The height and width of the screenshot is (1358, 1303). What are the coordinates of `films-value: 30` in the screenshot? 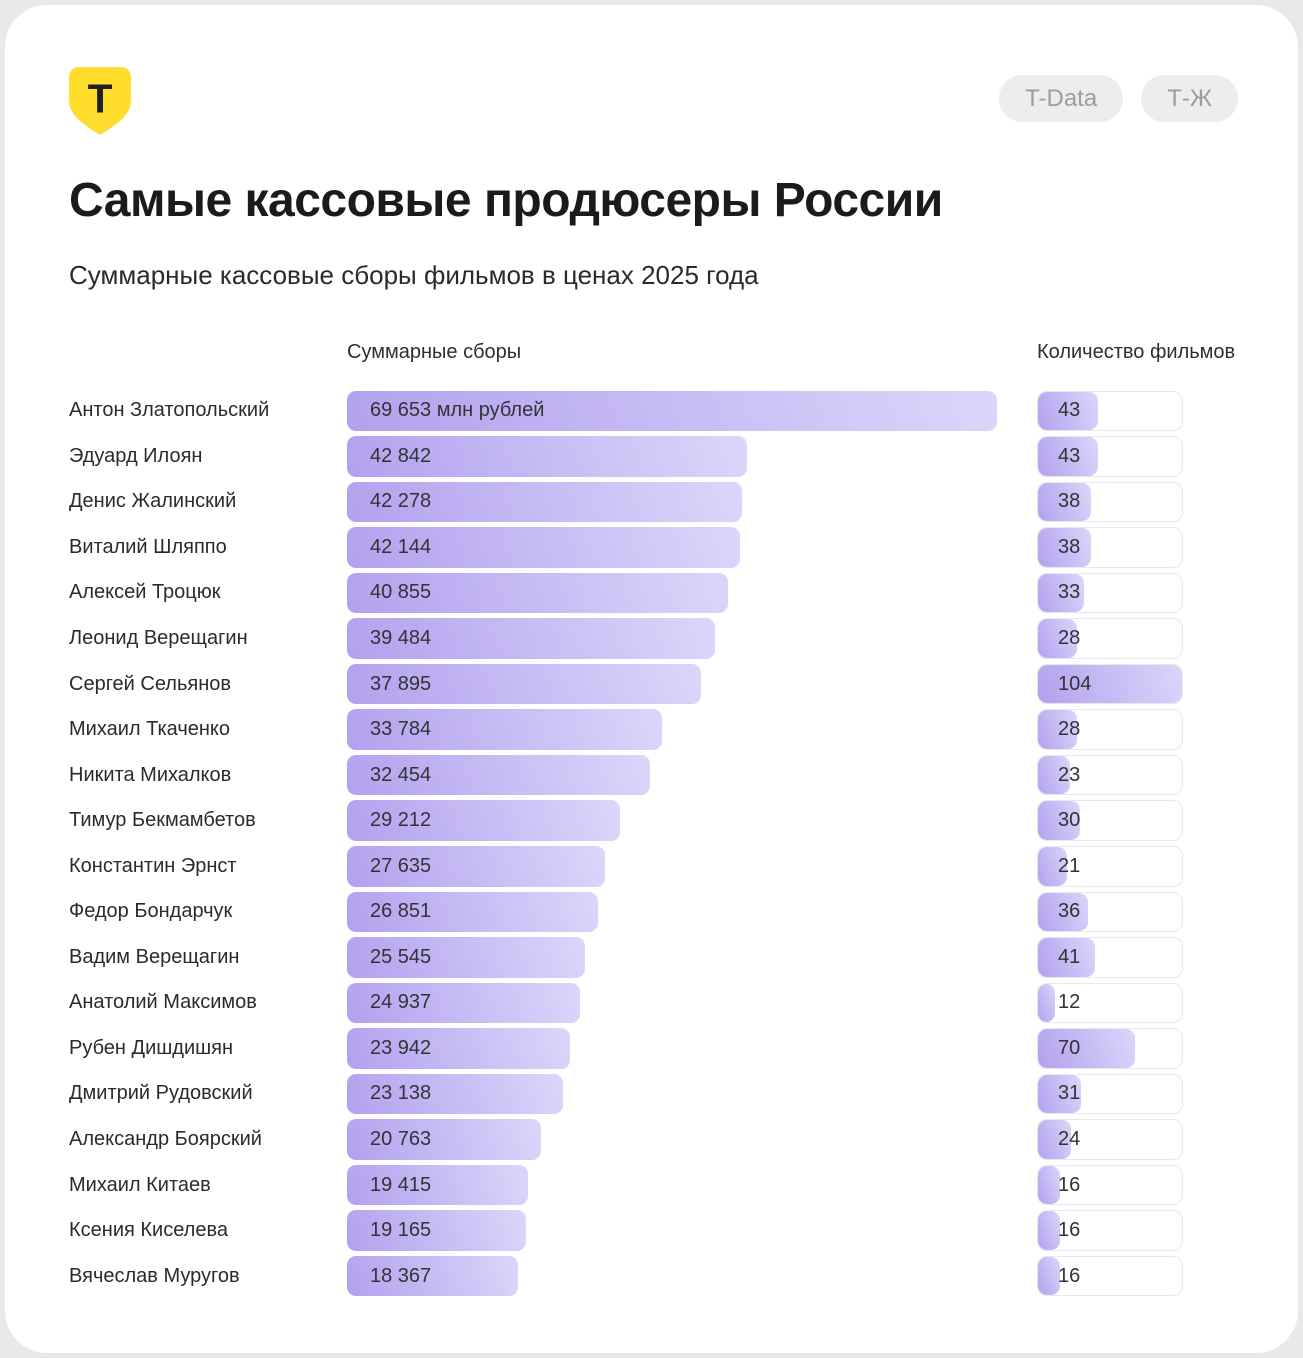 It's located at (1069, 820).